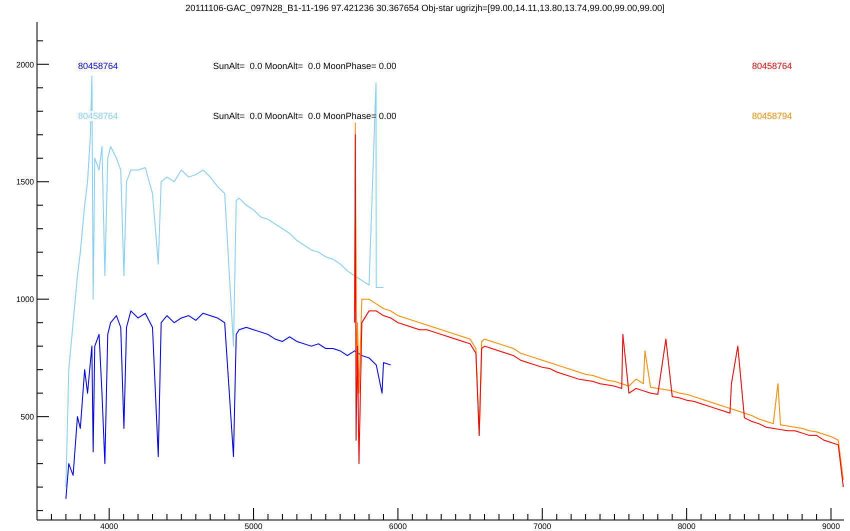 The width and height of the screenshot is (850, 531). Describe the element at coordinates (831, 526) in the screenshot. I see `x-tick-label: 9000` at that location.